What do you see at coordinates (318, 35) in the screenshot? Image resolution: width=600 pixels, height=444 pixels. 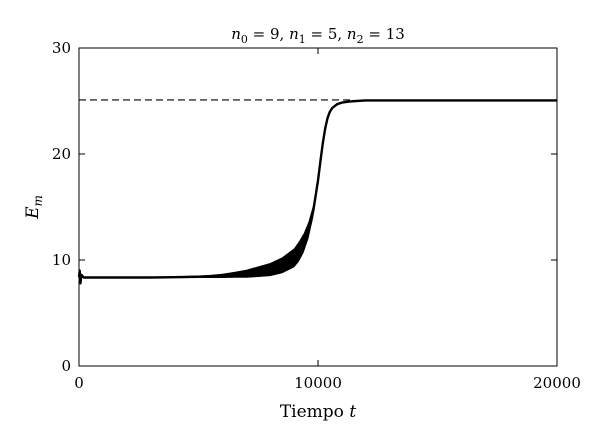 I see `chart-title: n0 = 9, n1 = 5, n2 = 13` at bounding box center [318, 35].